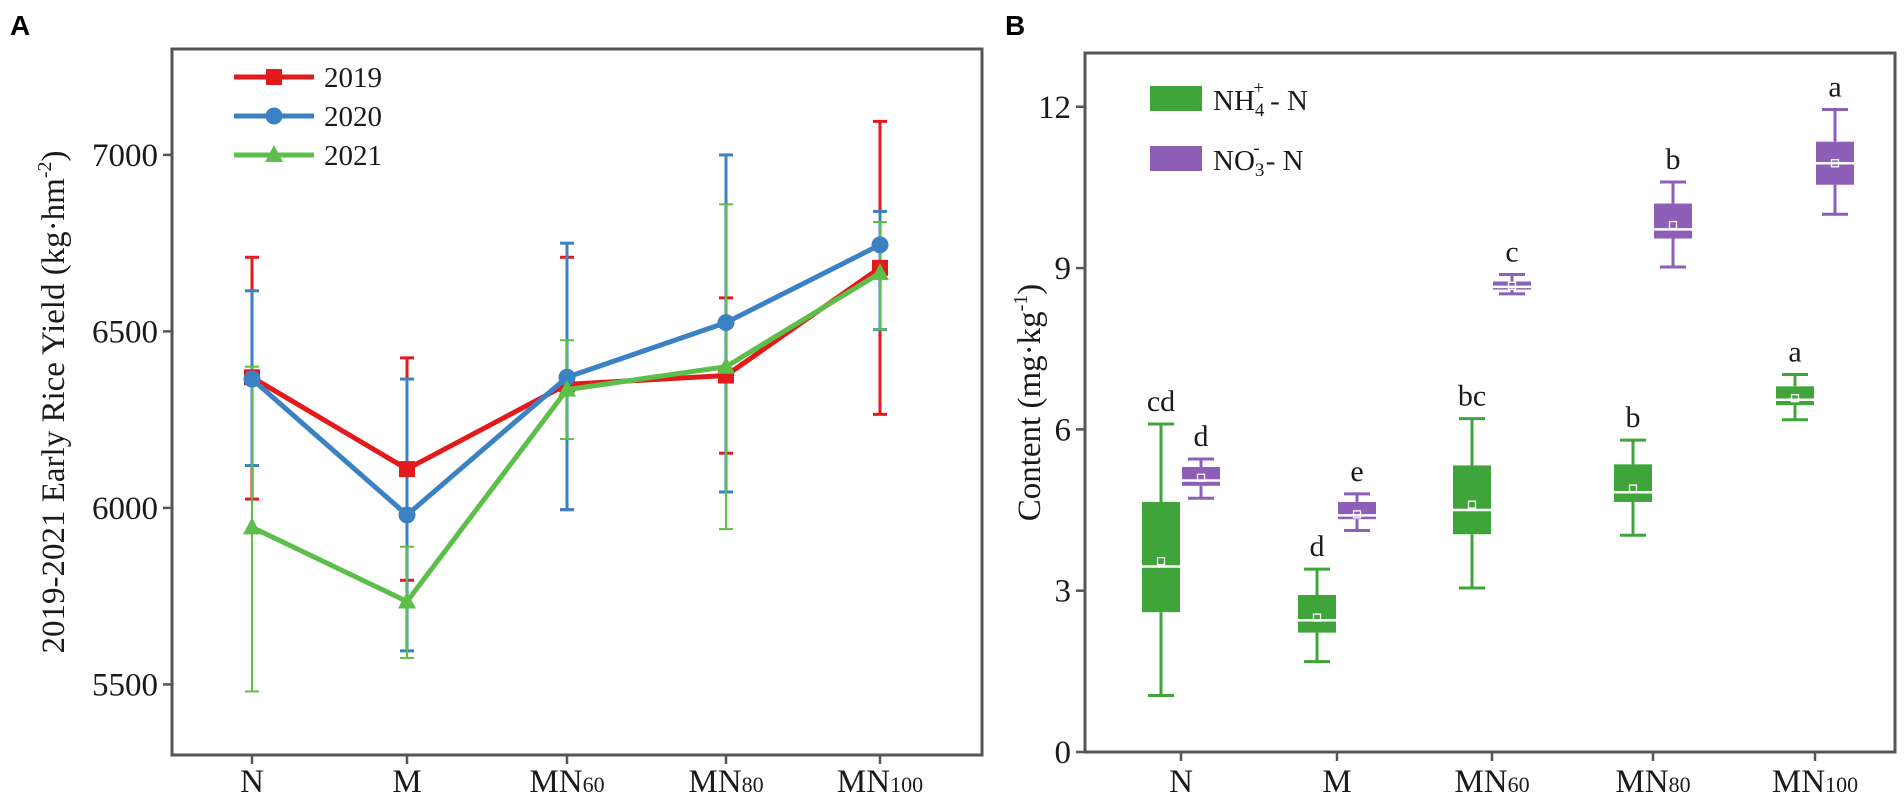 The width and height of the screenshot is (1904, 796). What do you see at coordinates (353, 78) in the screenshot?
I see `legend-label-2019: 2019` at bounding box center [353, 78].